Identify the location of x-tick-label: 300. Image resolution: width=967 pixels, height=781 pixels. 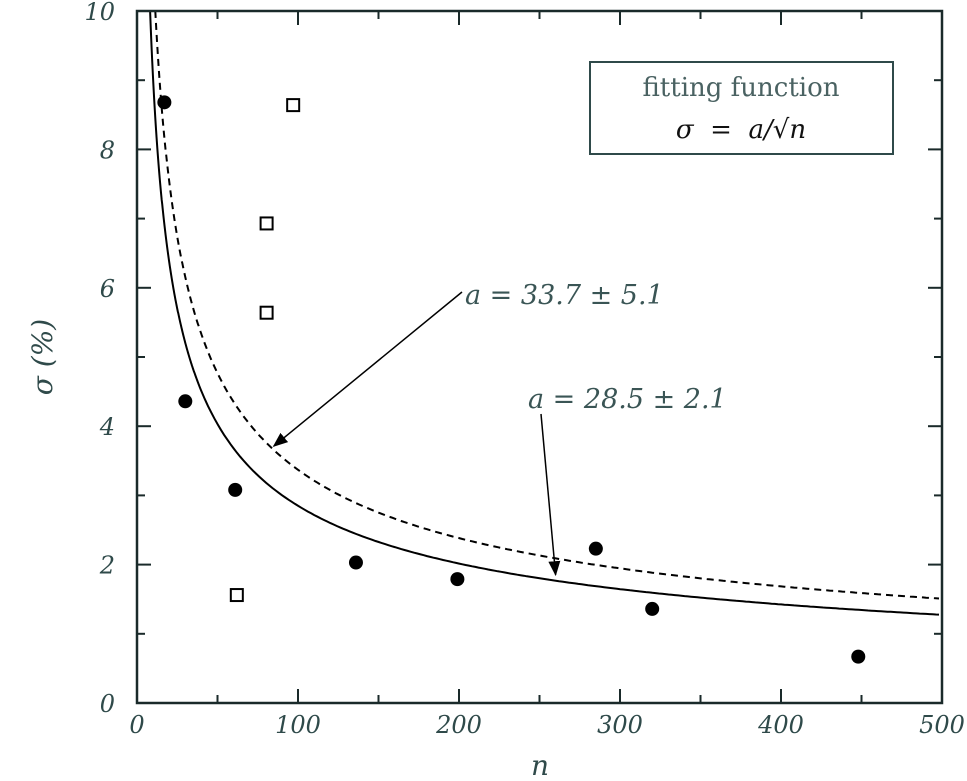
(620, 725).